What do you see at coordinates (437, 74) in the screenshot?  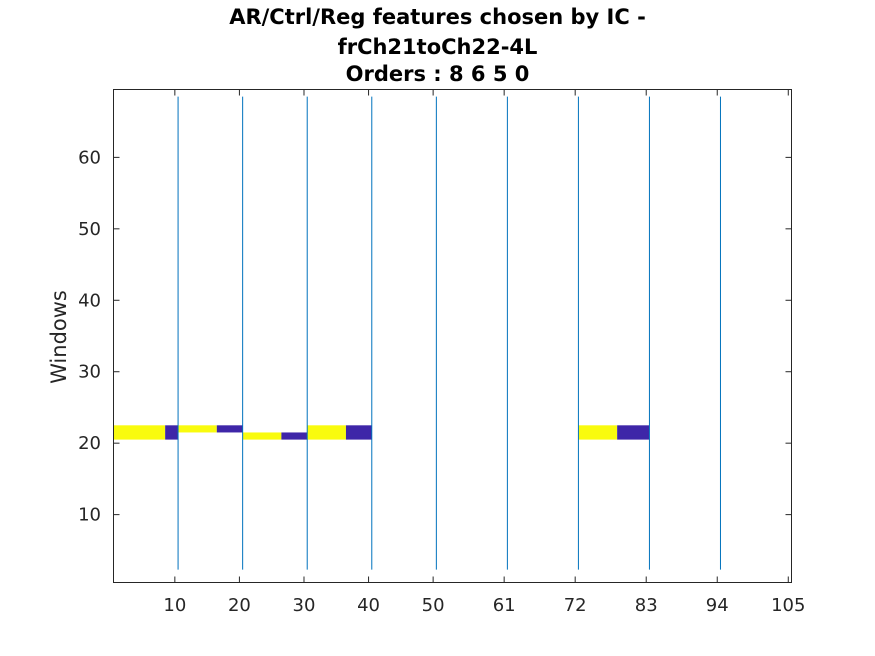 I see `chart-title-line-3: Orders : 8 6 5 0` at bounding box center [437, 74].